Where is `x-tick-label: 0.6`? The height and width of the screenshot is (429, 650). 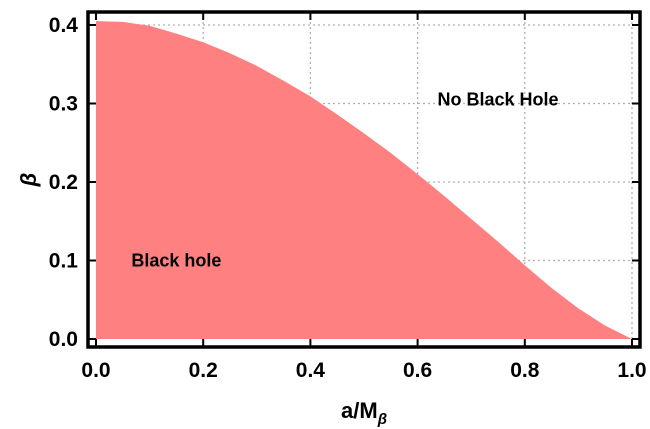
x-tick-label: 0.6 is located at coordinates (417, 370).